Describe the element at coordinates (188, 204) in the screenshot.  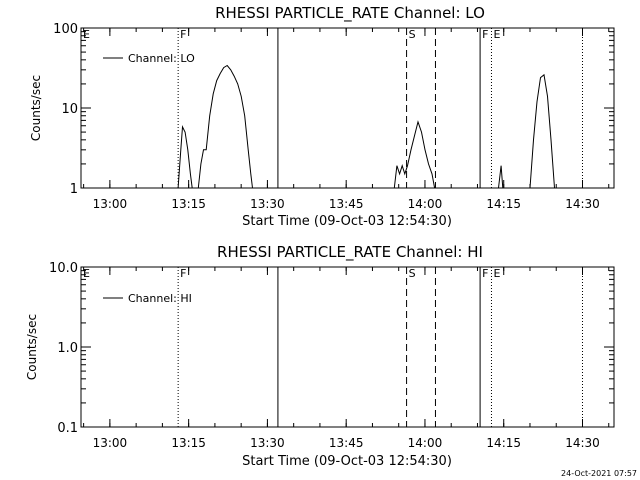
I see `x-tick-label-lo-1: 13:15` at that location.